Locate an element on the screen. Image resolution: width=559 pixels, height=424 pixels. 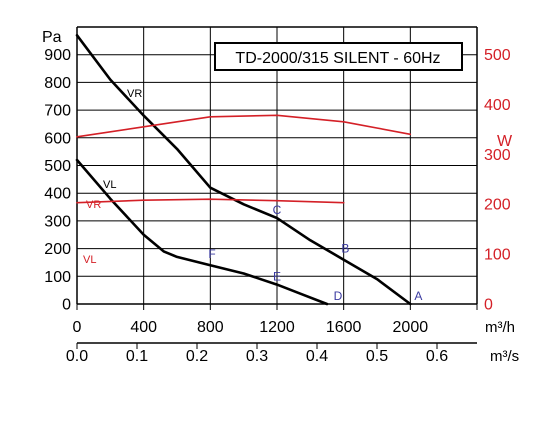
power-series-label-vr: VR is located at coordinates (93, 205).